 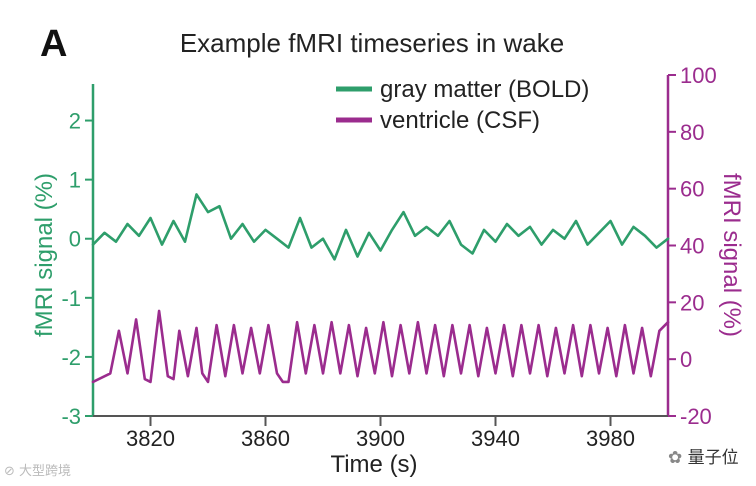 I want to click on x-tick-label: 3860, so click(x=265, y=438).